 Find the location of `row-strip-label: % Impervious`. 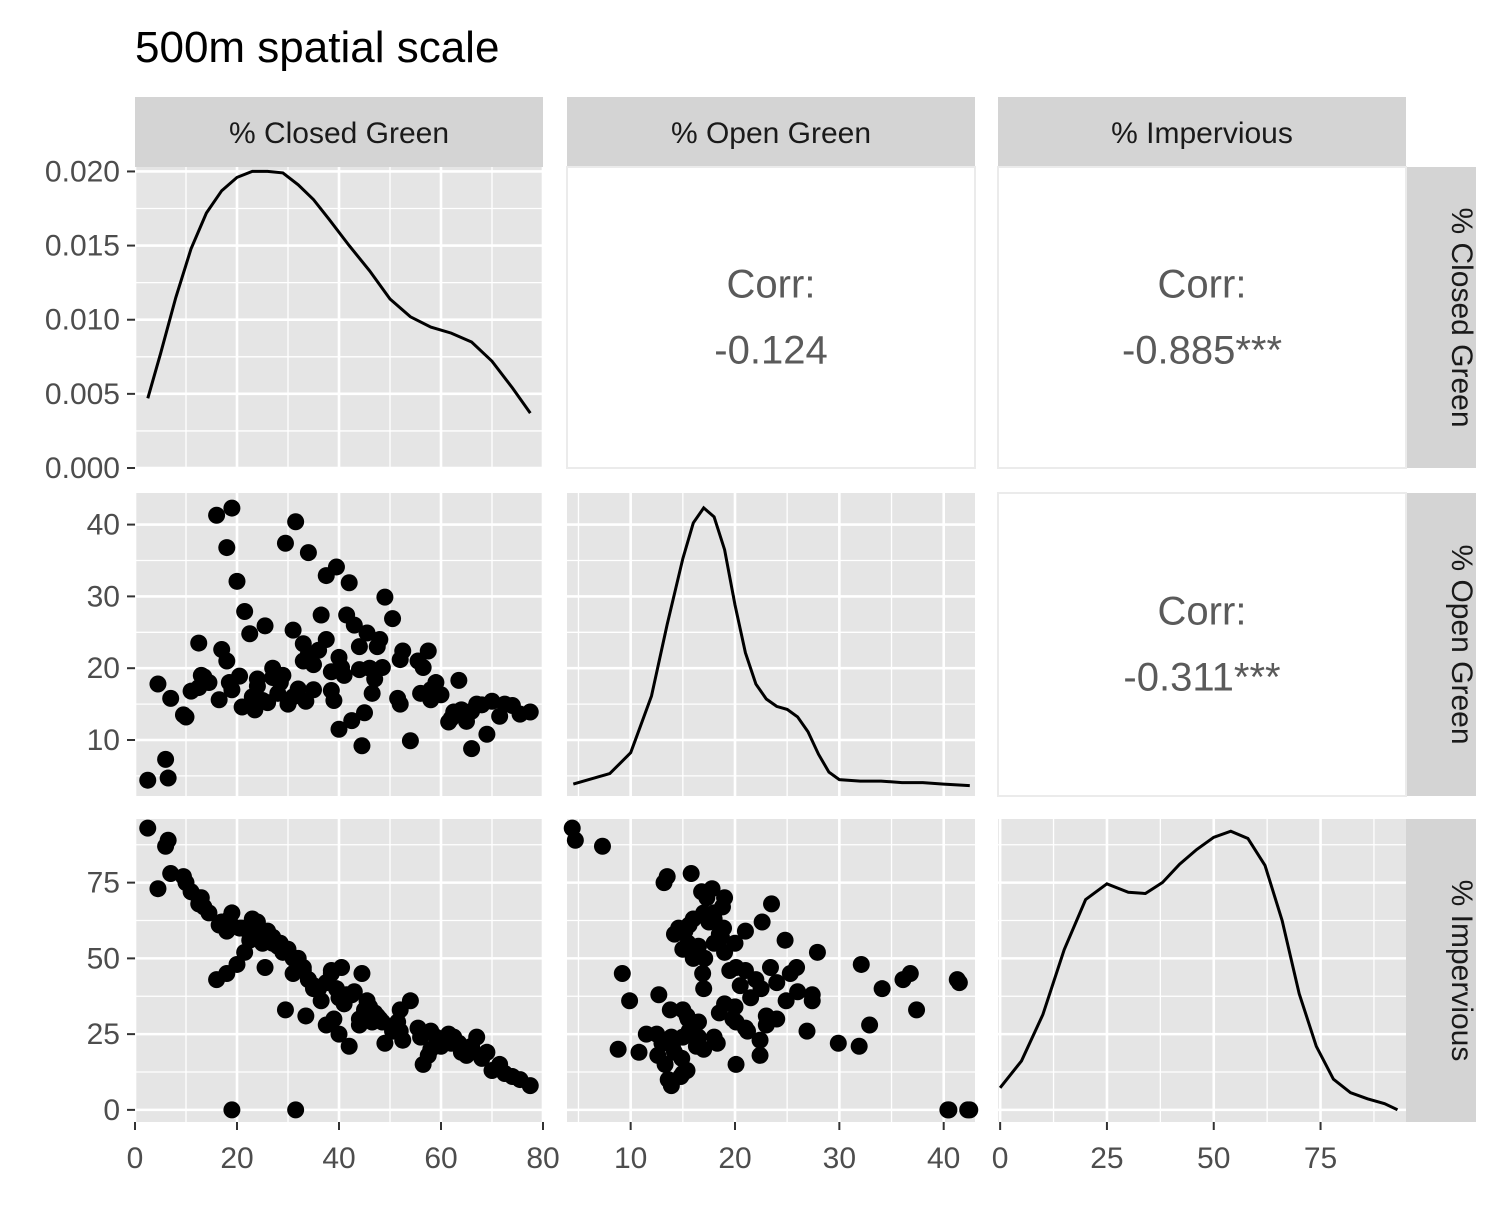

row-strip-label: % Impervious is located at coordinates (1461, 971).